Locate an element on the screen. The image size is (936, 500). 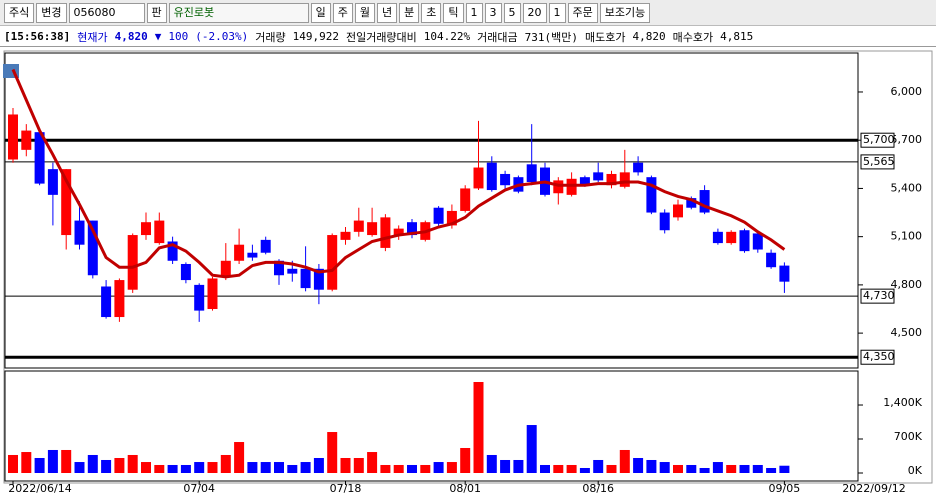
toolbar-button: 보조기능 is located at coordinates (625, 12).